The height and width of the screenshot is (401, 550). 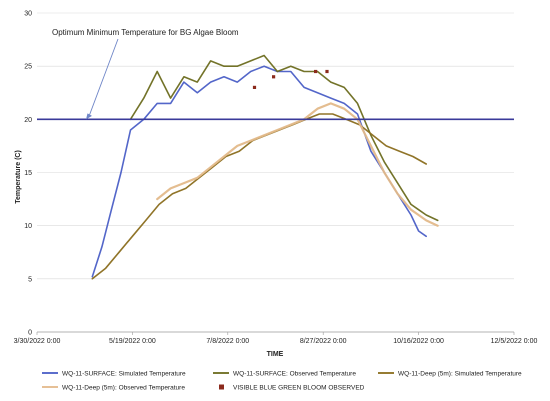 I want to click on bloom-markers, so click(x=290, y=79).